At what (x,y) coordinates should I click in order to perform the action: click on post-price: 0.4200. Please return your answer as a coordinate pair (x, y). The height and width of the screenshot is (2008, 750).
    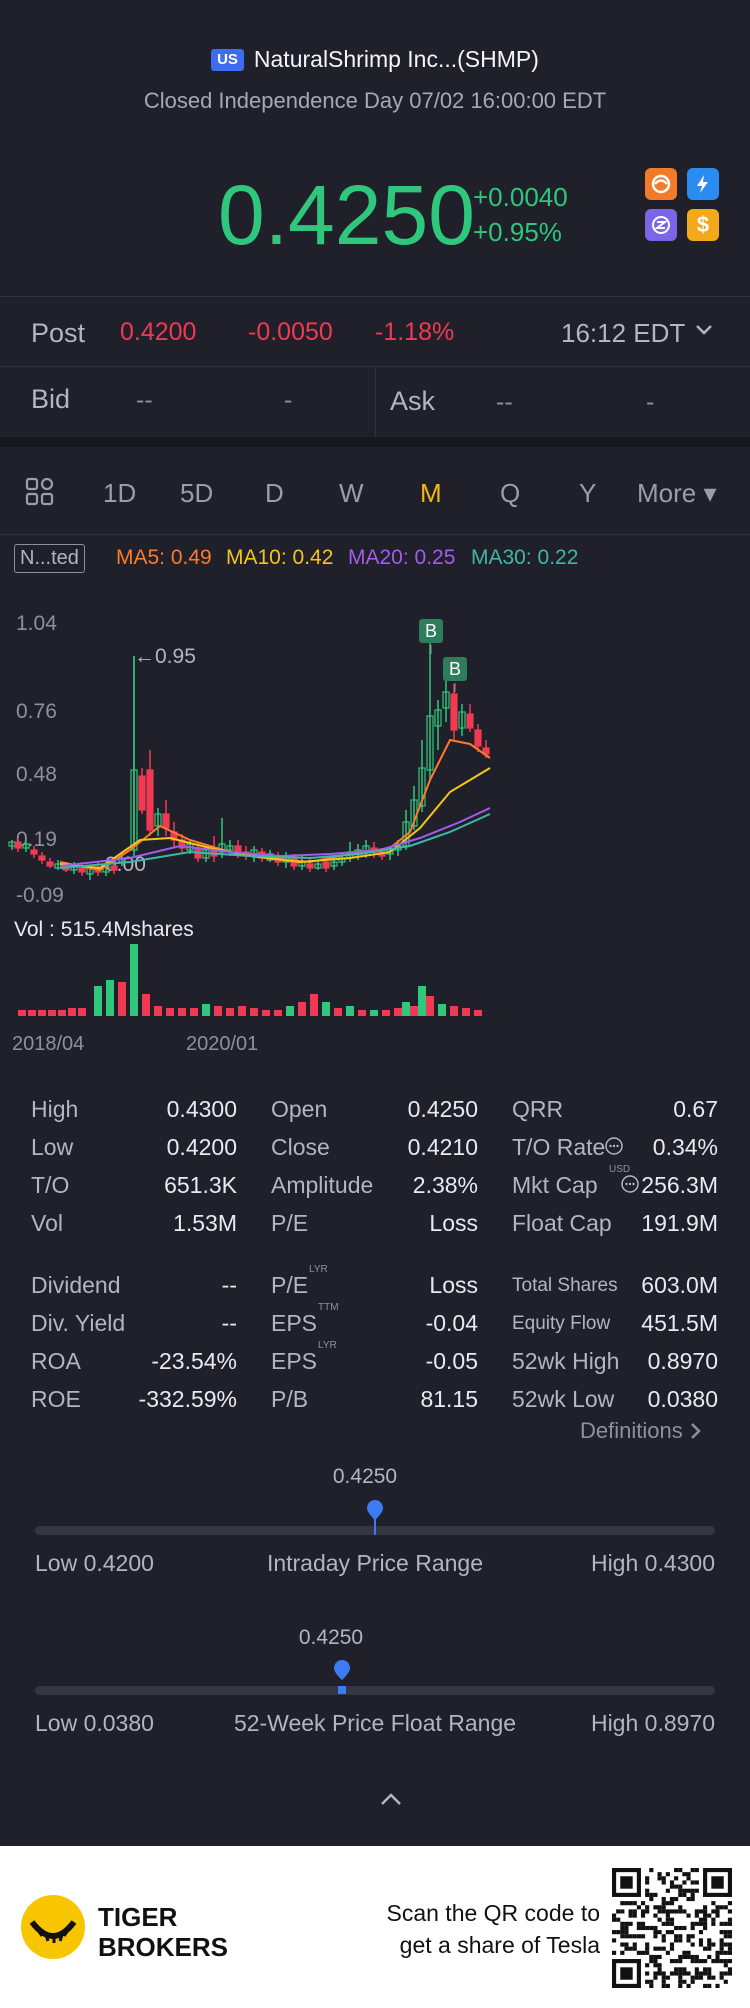
    Looking at the image, I should click on (158, 332).